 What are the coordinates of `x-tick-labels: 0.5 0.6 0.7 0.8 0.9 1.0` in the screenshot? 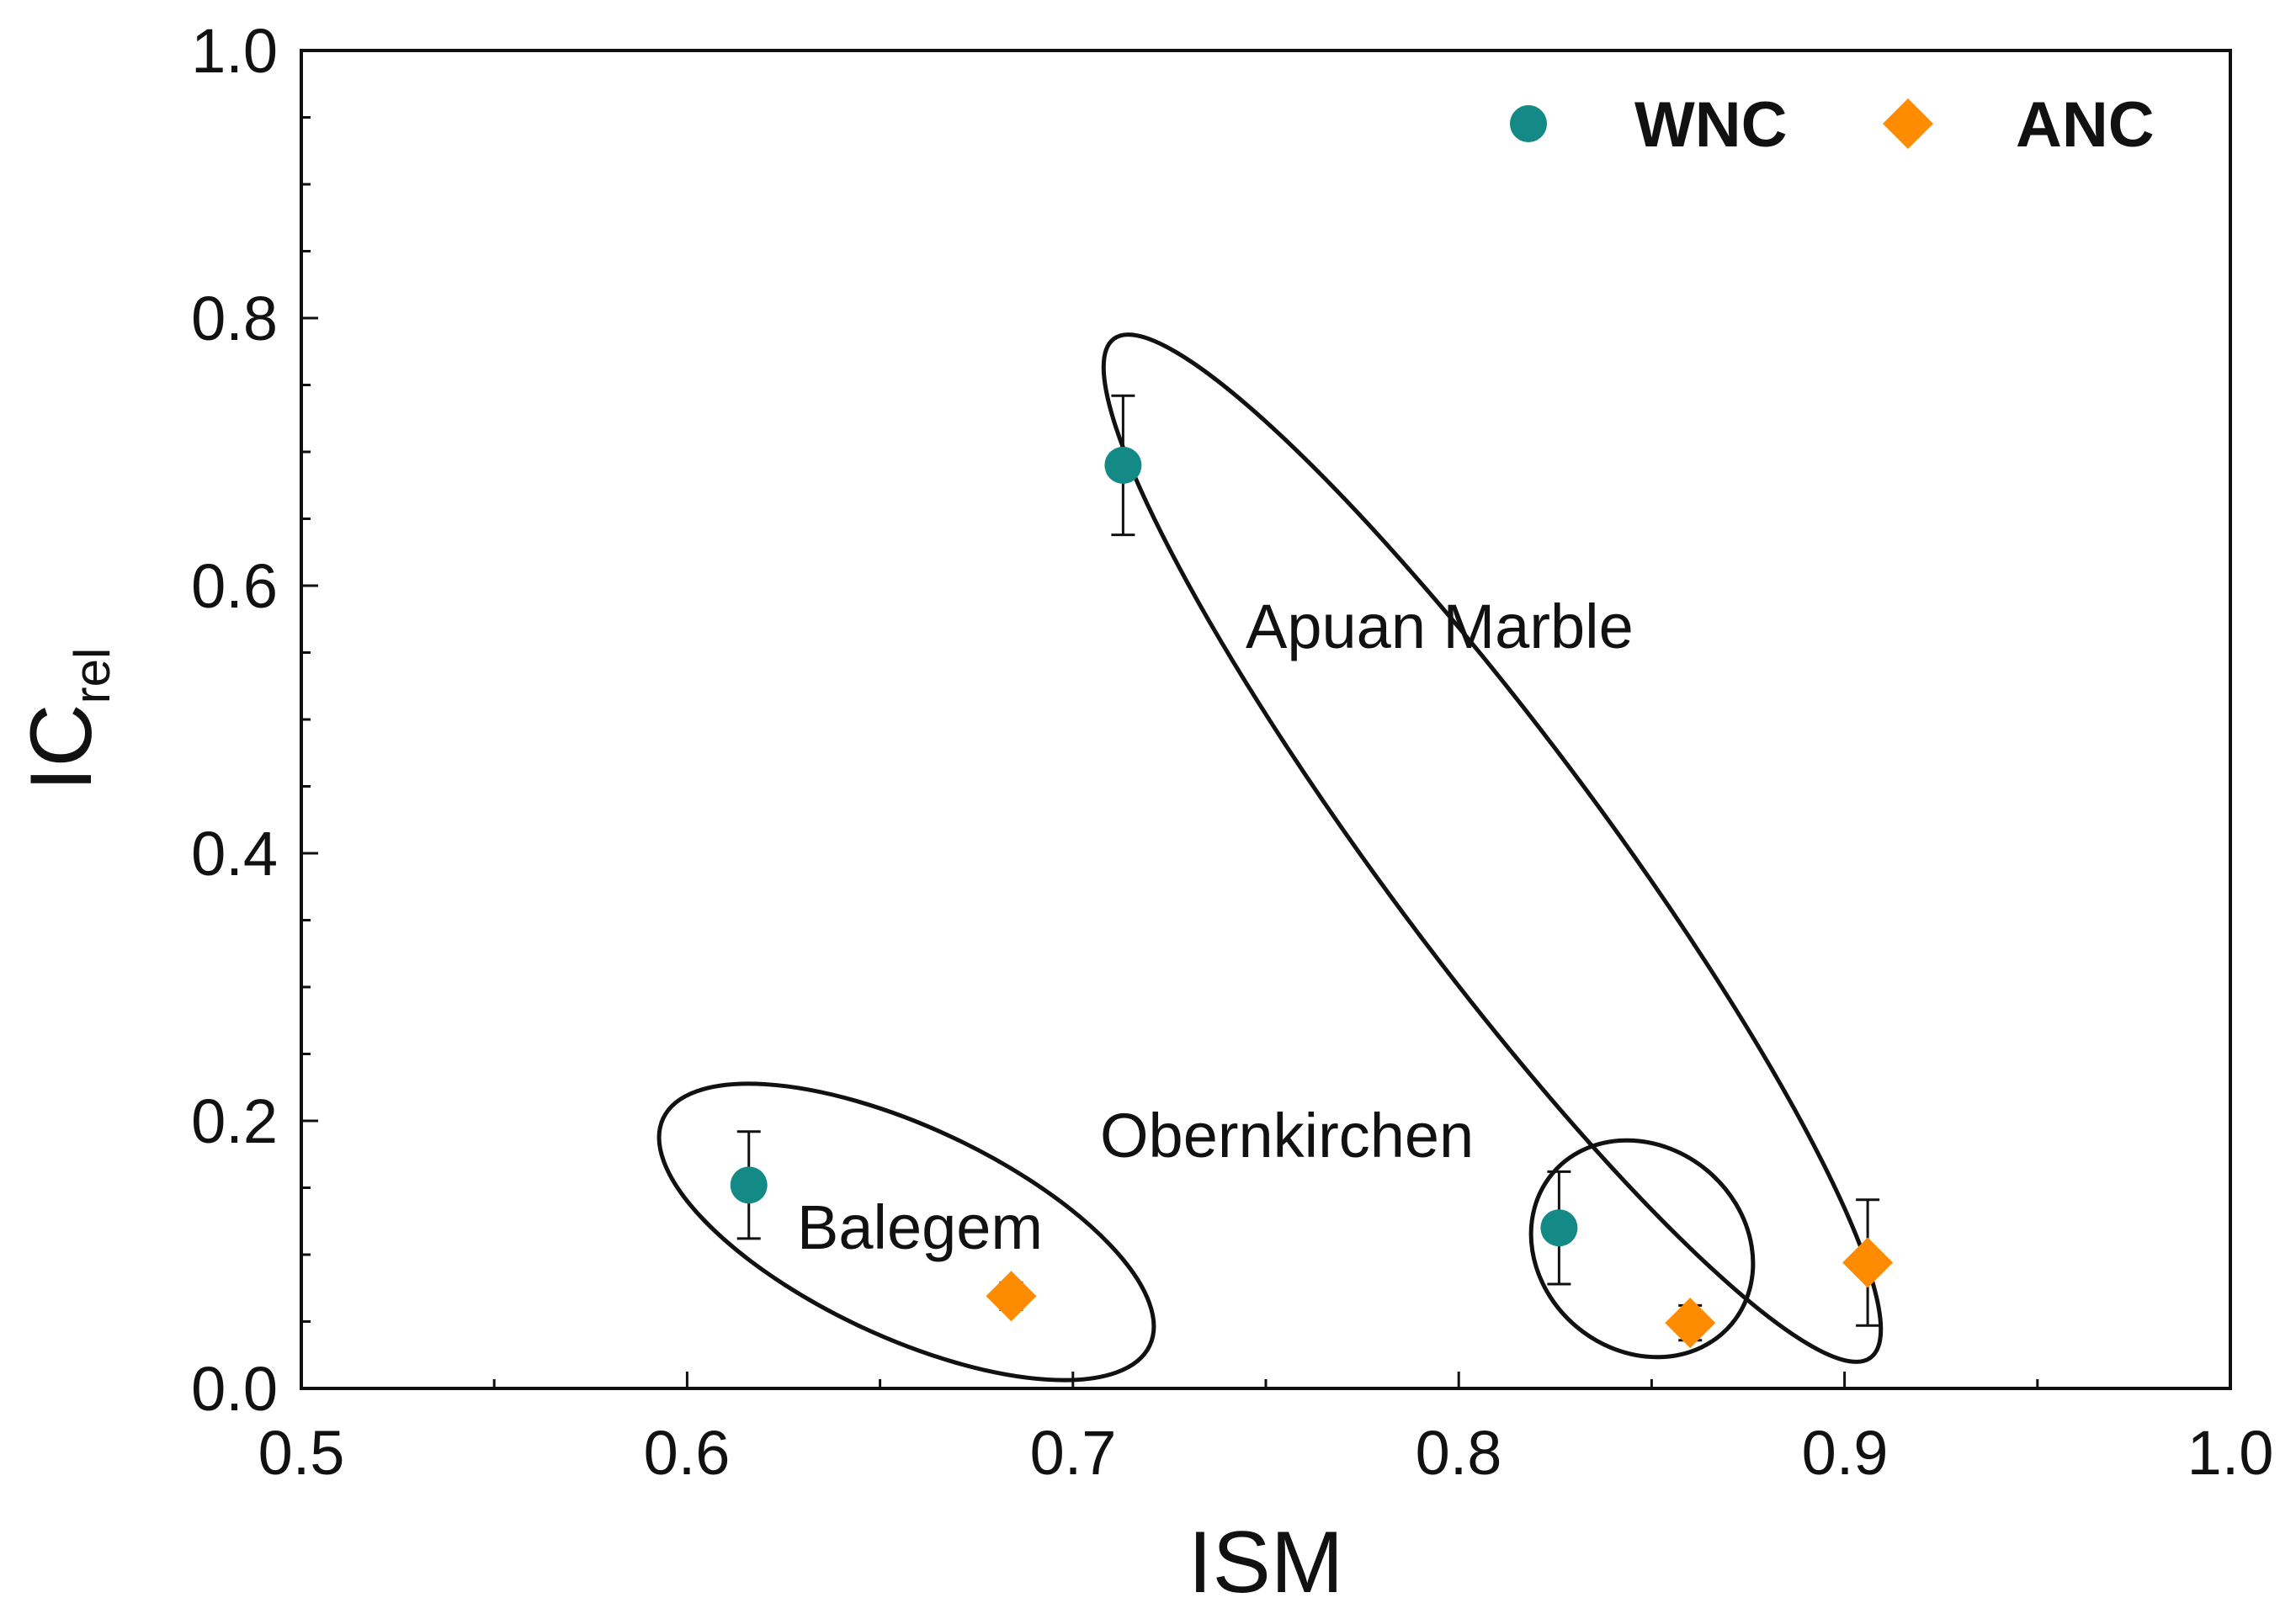 It's located at (1266, 1453).